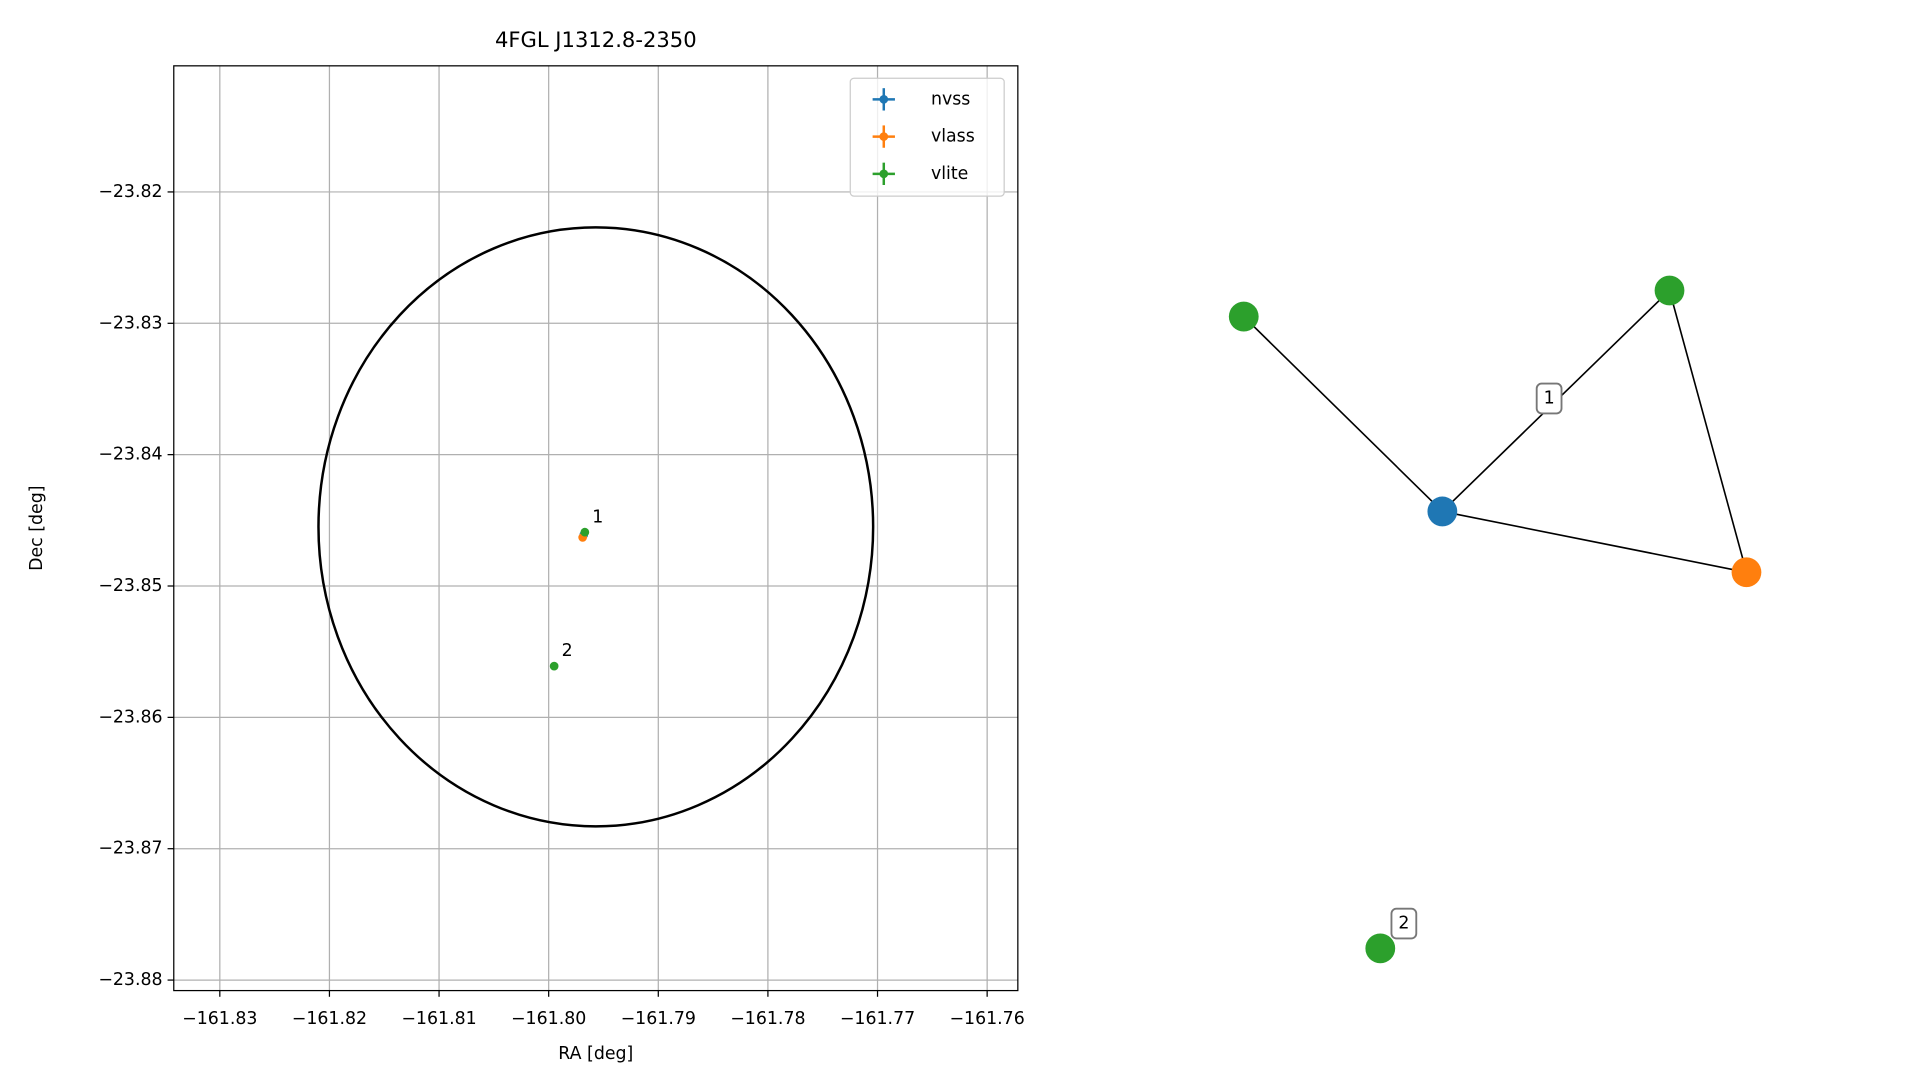  I want to click on component-label: 2, so click(1403, 924).